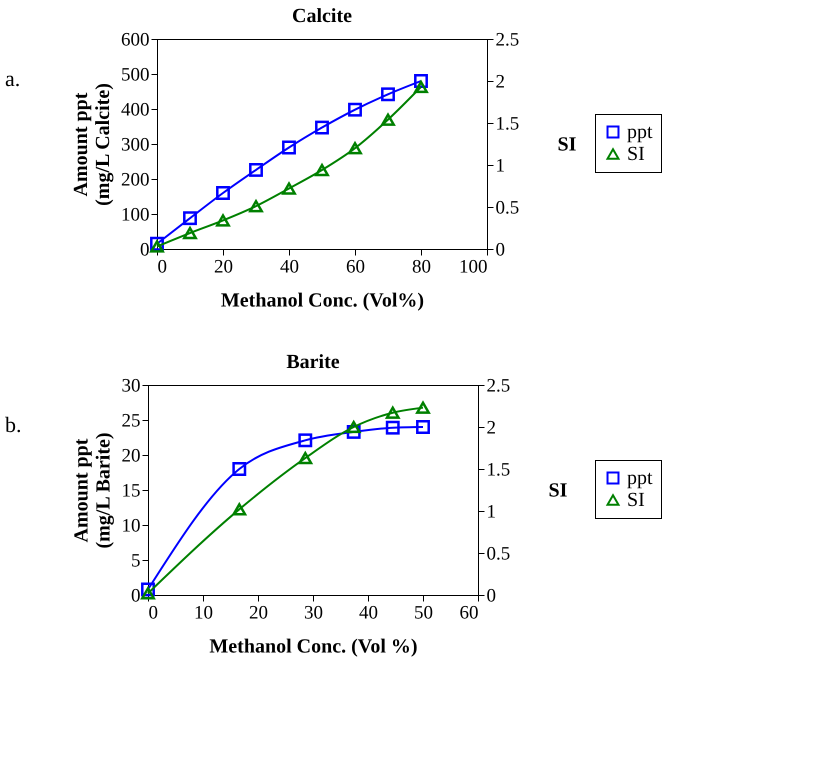  Describe the element at coordinates (423, 613) in the screenshot. I see `x-tick-label: 50` at that location.